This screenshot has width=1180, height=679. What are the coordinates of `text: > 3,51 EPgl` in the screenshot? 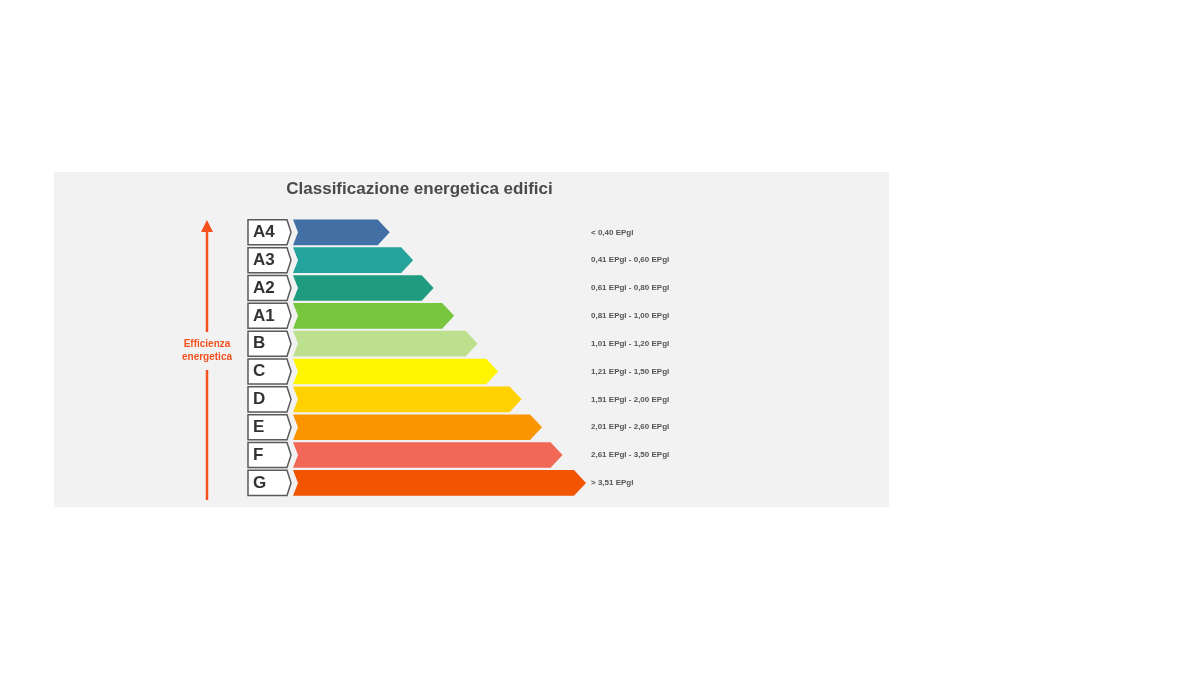 It's located at (612, 483).